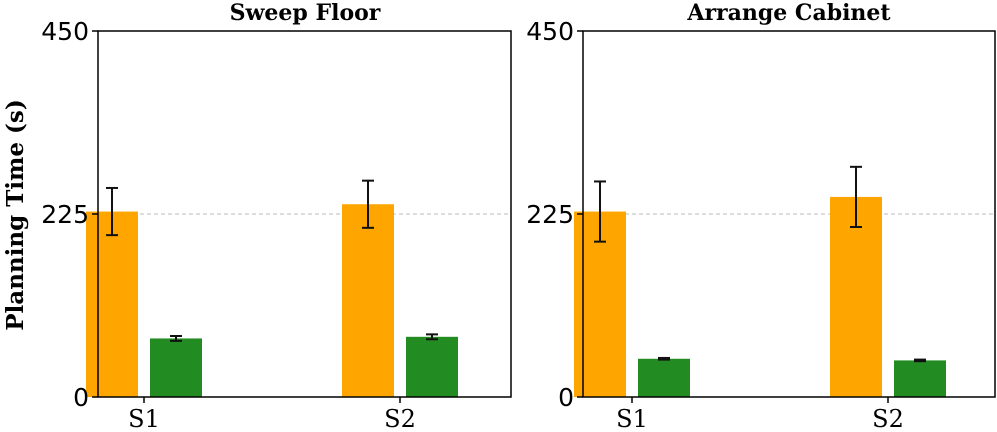  Describe the element at coordinates (788, 13) in the screenshot. I see `panel-title: Arrange Cabinet` at that location.